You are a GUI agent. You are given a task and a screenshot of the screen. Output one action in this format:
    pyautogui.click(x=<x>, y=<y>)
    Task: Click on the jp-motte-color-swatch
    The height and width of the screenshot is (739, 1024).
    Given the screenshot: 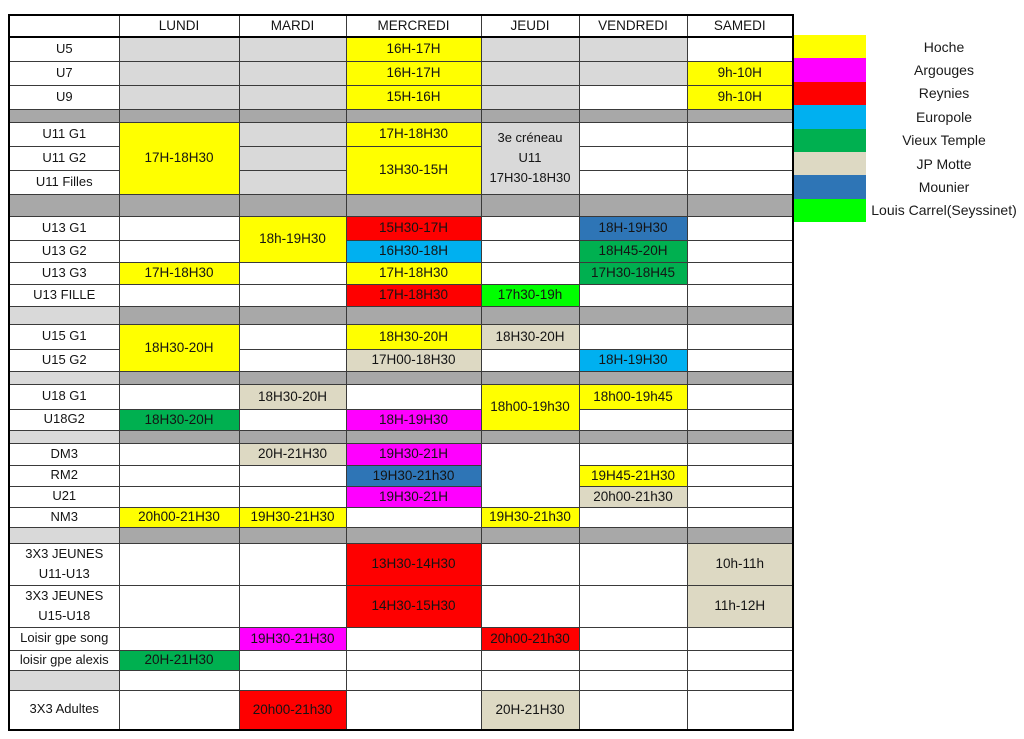 What is the action you would take?
    pyautogui.click(x=830, y=163)
    